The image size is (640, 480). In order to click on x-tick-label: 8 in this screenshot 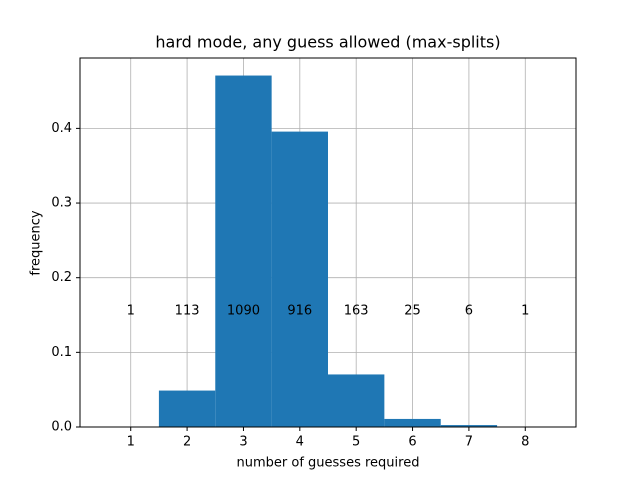, I will do `click(525, 442)`.